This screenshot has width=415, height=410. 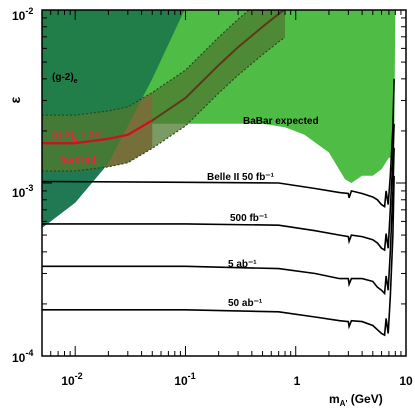 I want to click on favored-label: favored, so click(x=78, y=160).